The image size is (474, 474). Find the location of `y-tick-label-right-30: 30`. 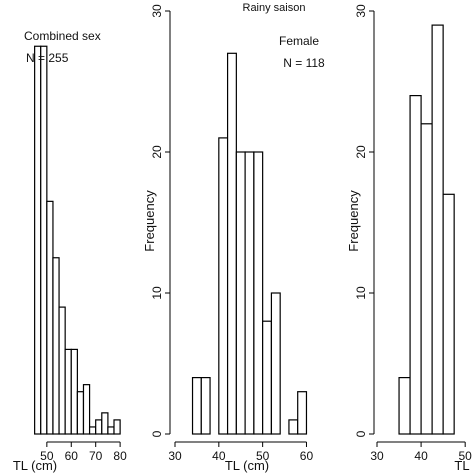

y-tick-label-right-30: 30 is located at coordinates (361, 11).